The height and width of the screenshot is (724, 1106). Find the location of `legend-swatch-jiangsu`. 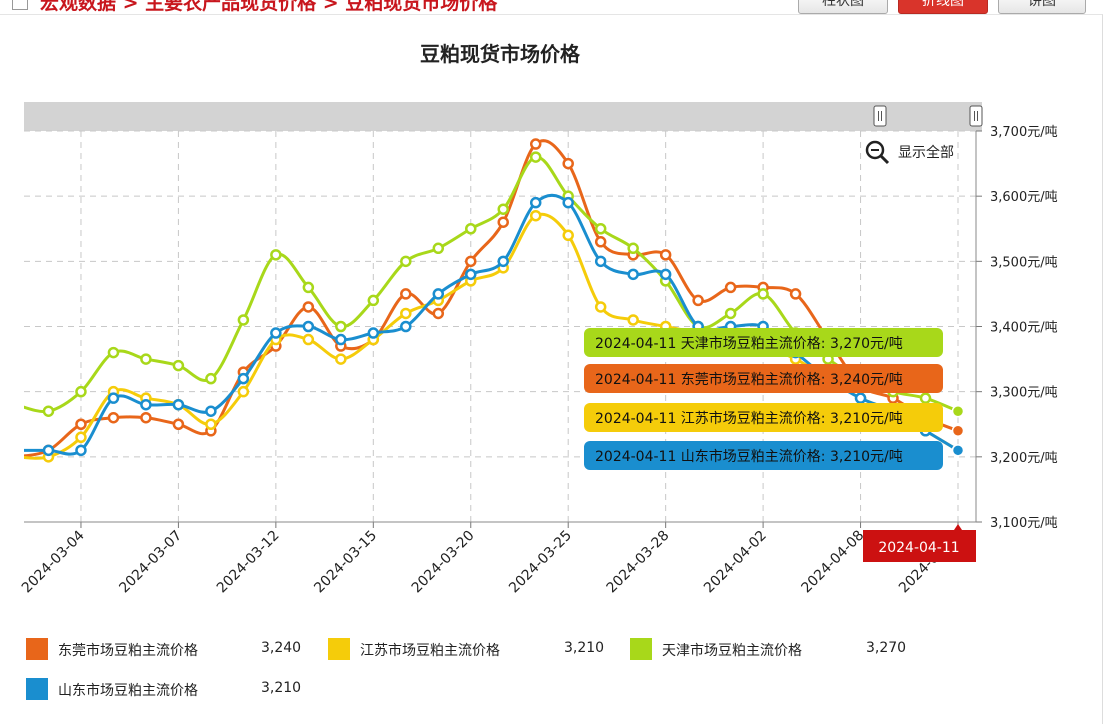

legend-swatch-jiangsu is located at coordinates (339, 649).